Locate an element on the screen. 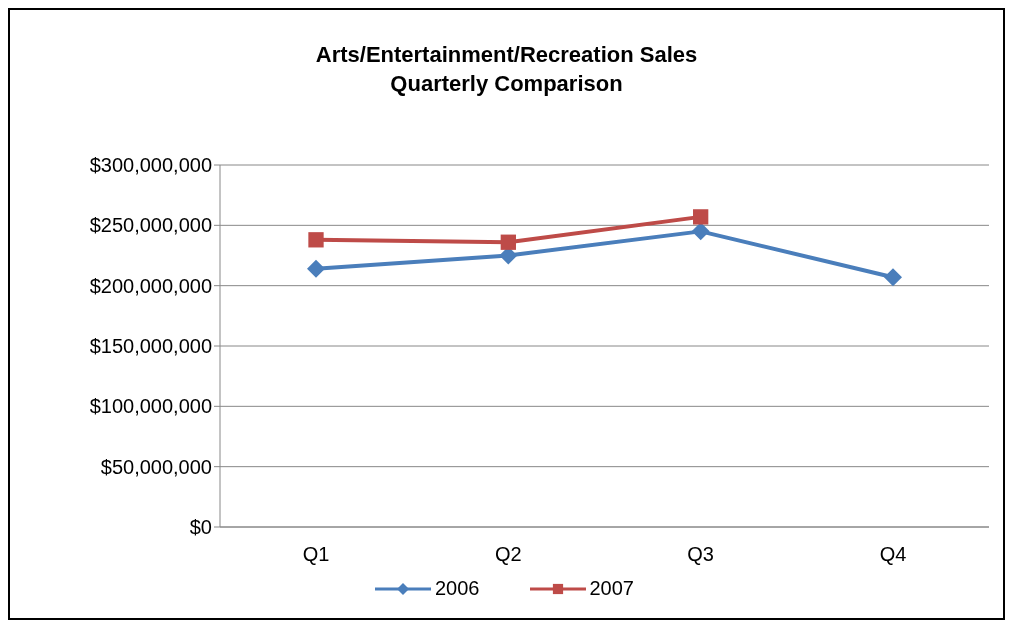 Image resolution: width=1013 pixels, height=626 pixels. x-tick-label: Q3 is located at coordinates (701, 554).